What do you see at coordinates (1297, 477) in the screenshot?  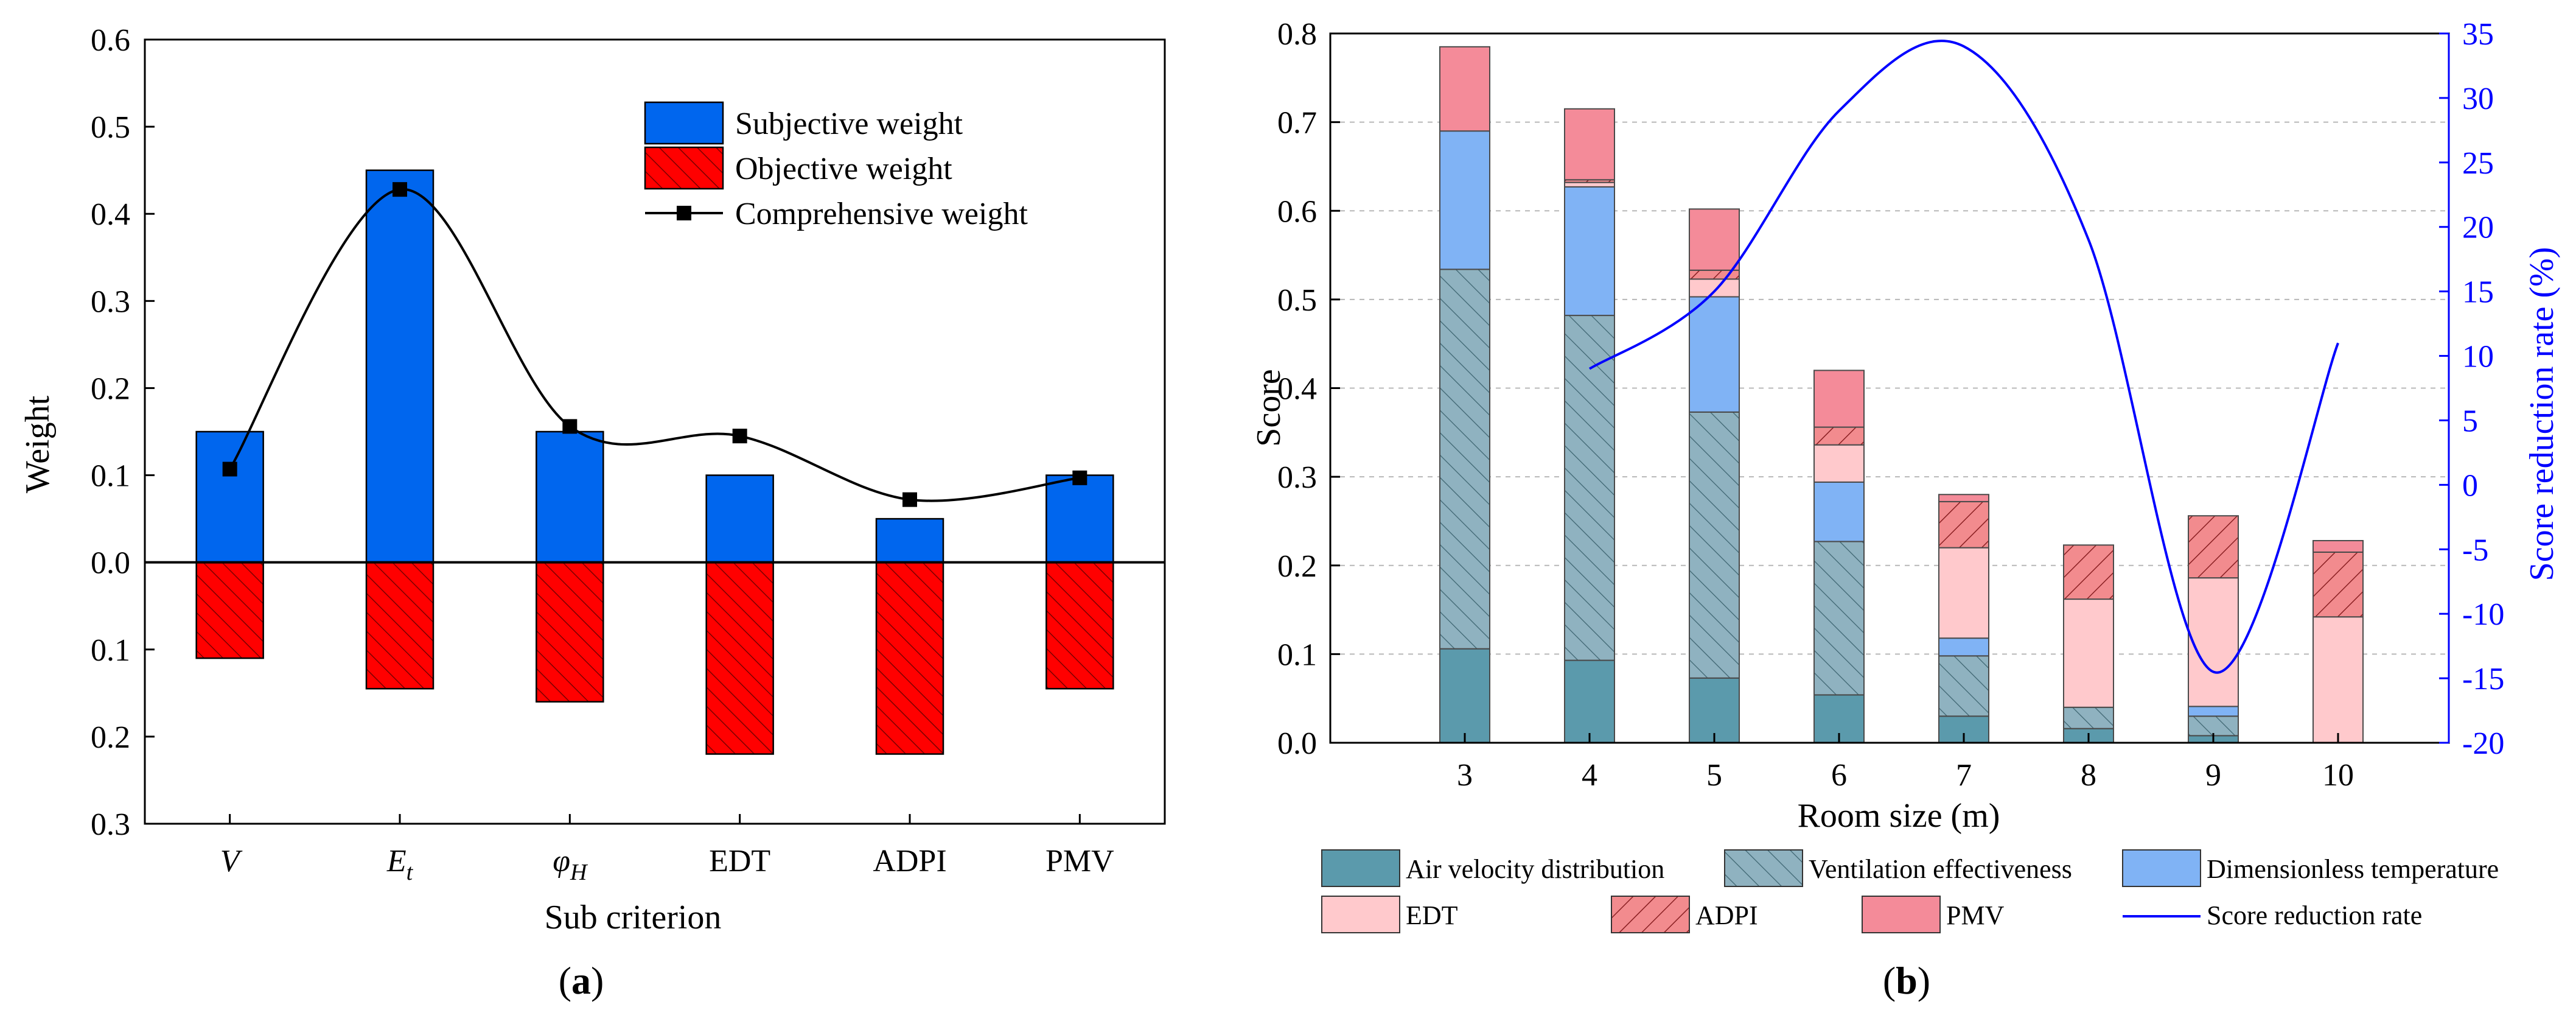 I see `b-ytick-label-3: 0.3` at bounding box center [1297, 477].